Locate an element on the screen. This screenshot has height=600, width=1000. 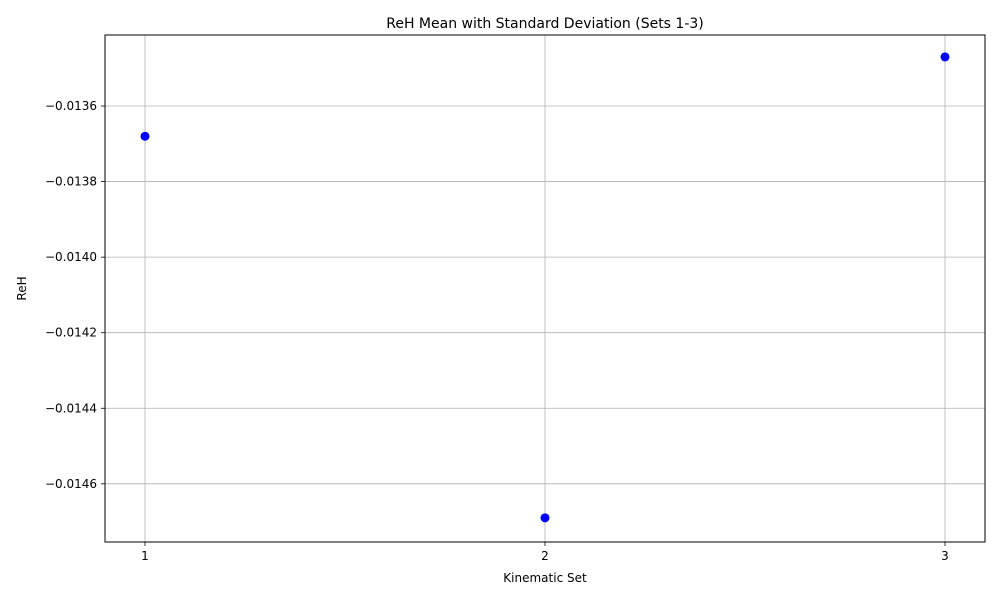
x-tick-label: 1 is located at coordinates (145, 556).